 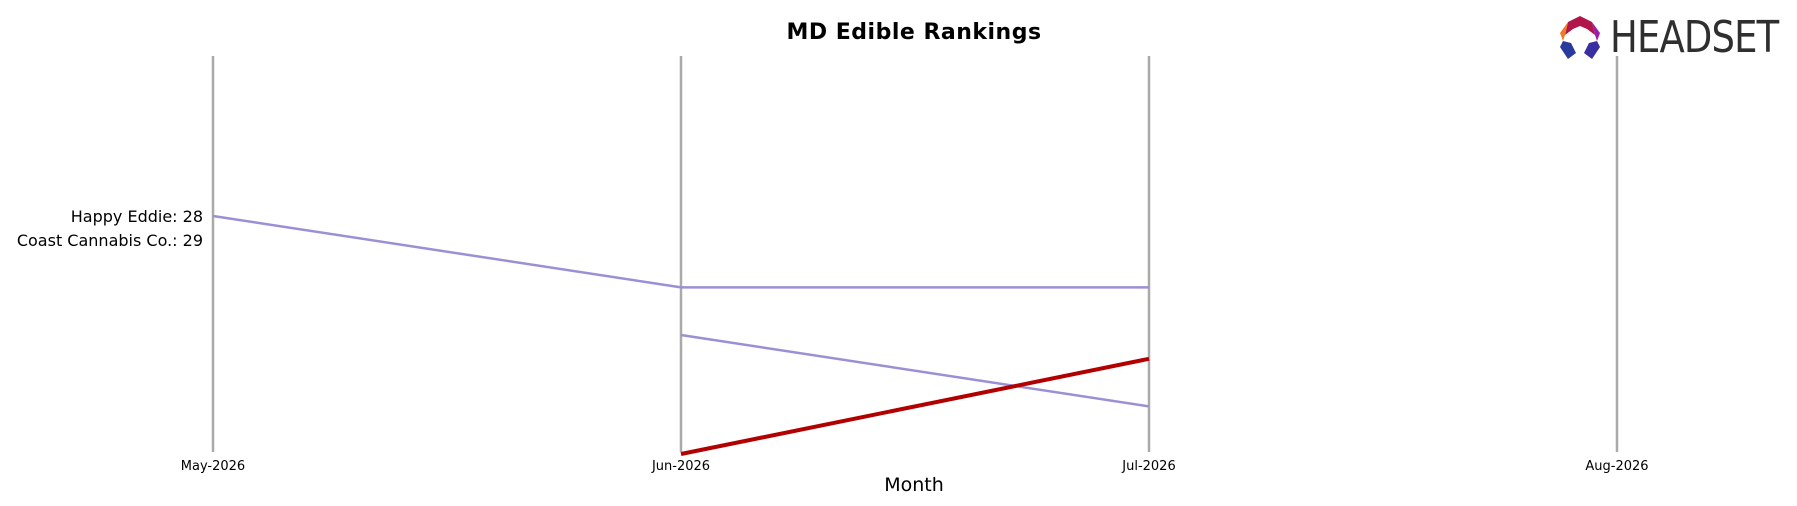 I want to click on start-rank-label: Coast Cannabis Co.: 29, so click(x=110, y=240).